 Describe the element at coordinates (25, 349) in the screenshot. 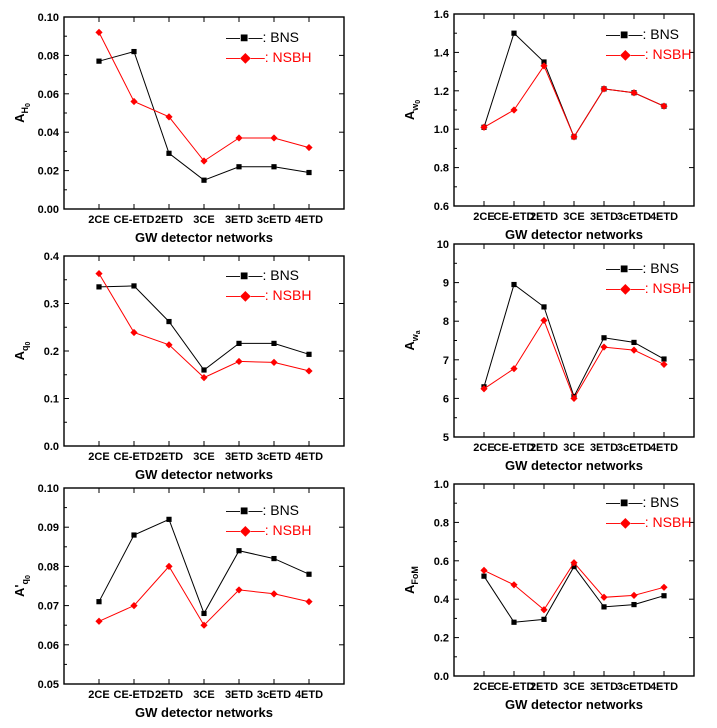

I see `y-axis-title-subscript: q` at that location.